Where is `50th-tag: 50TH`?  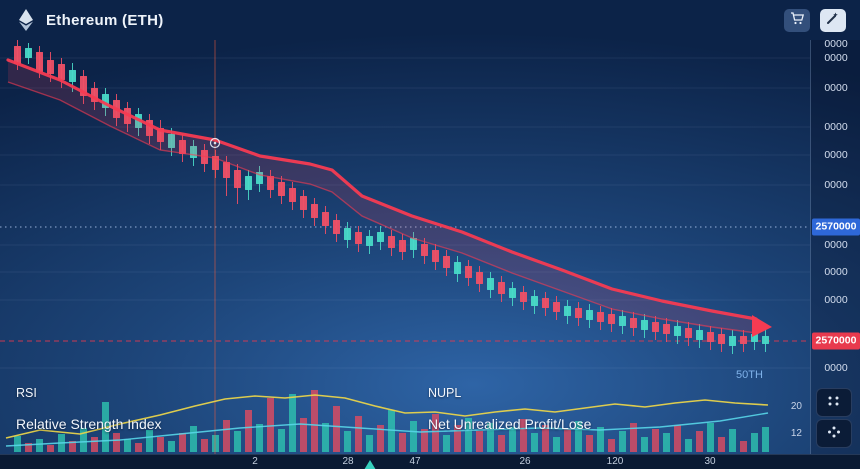
50th-tag: 50TH is located at coordinates (749, 375).